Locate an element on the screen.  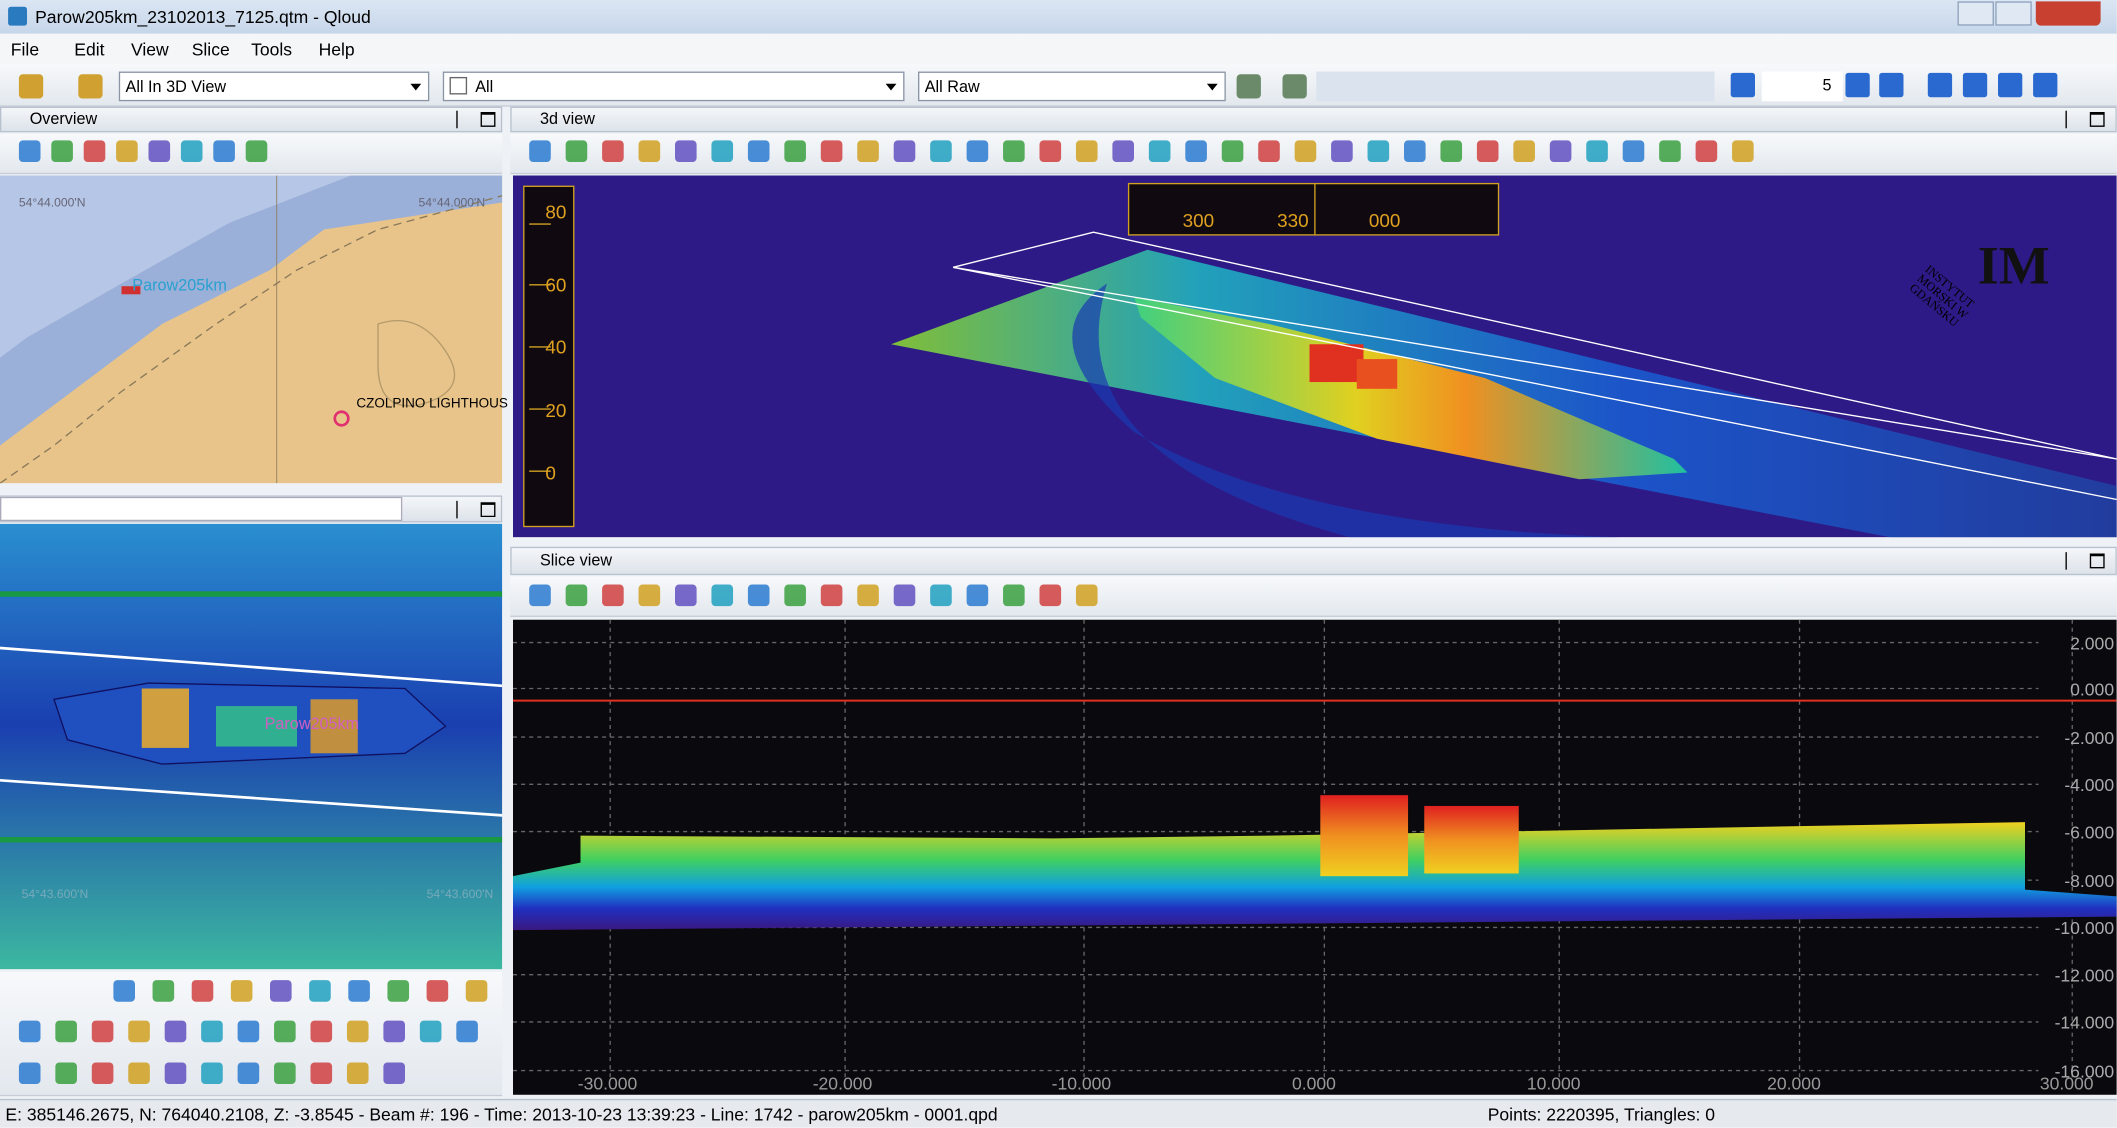
maximize-button is located at coordinates (2013, 13).